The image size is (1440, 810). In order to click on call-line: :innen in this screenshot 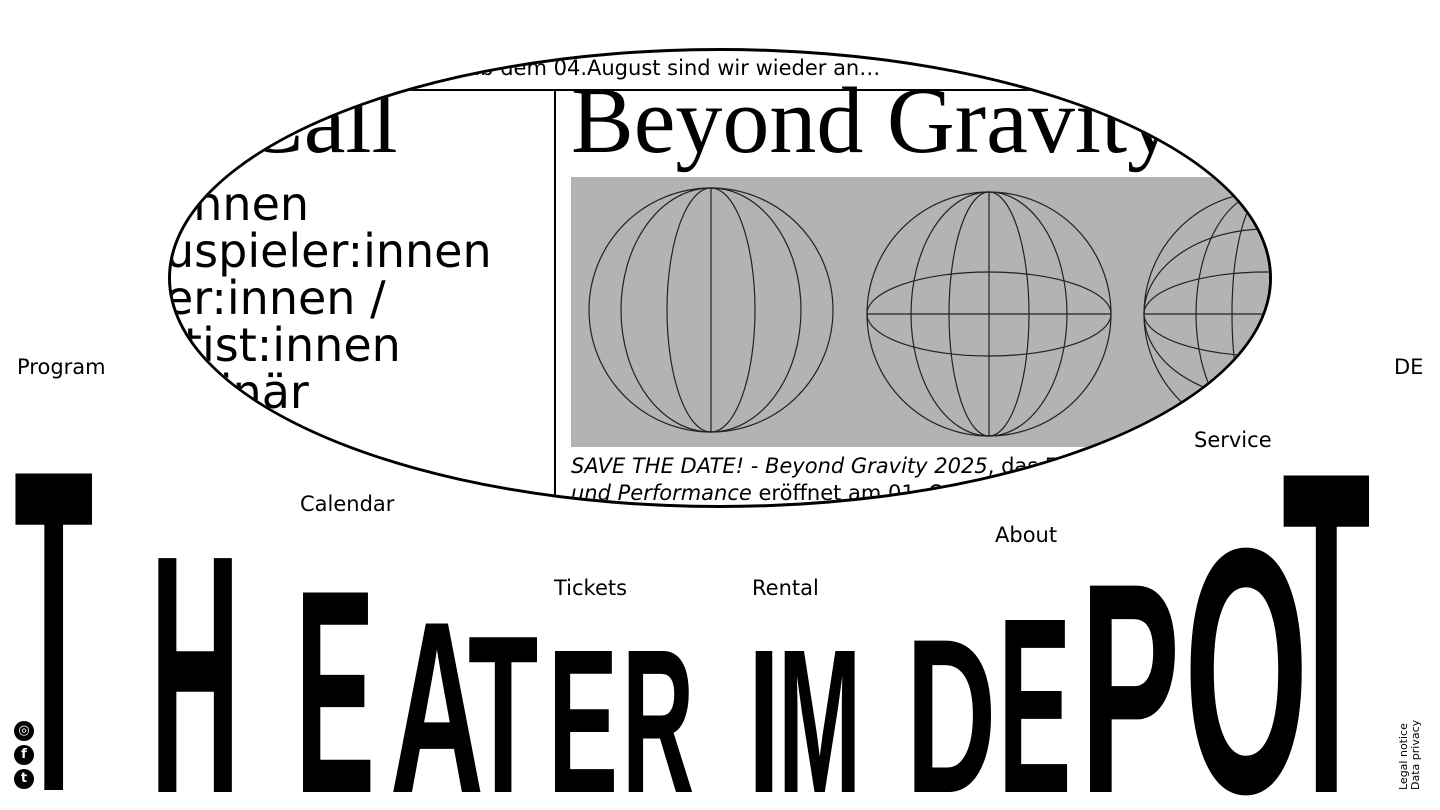, I will do `click(239, 204)`.